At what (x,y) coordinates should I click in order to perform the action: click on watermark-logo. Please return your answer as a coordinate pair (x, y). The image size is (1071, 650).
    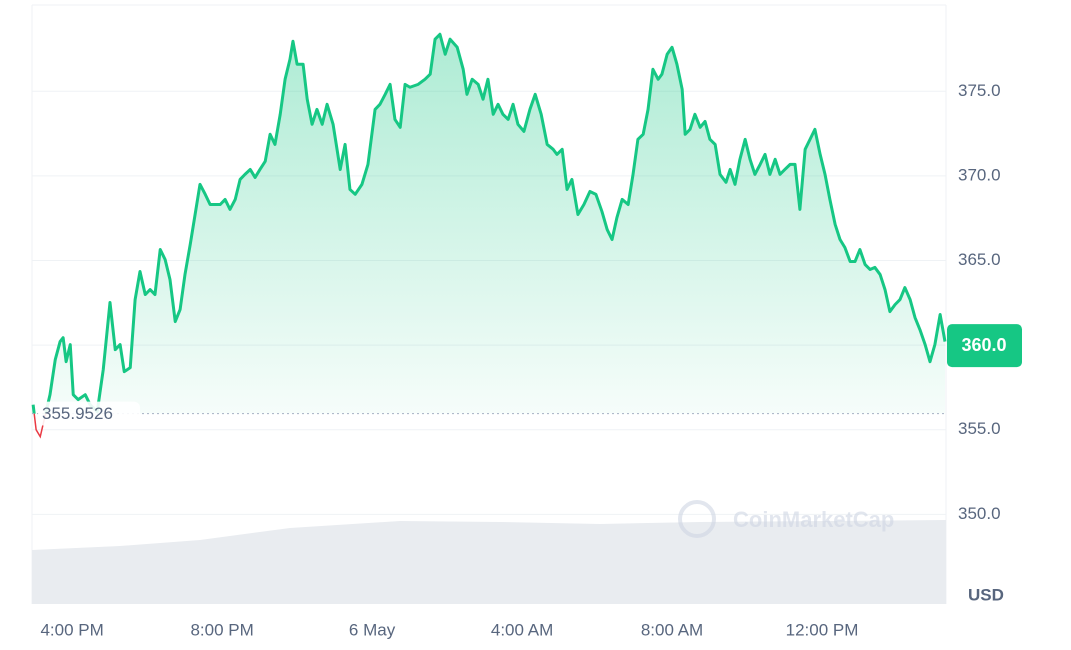
    Looking at the image, I should click on (697, 519).